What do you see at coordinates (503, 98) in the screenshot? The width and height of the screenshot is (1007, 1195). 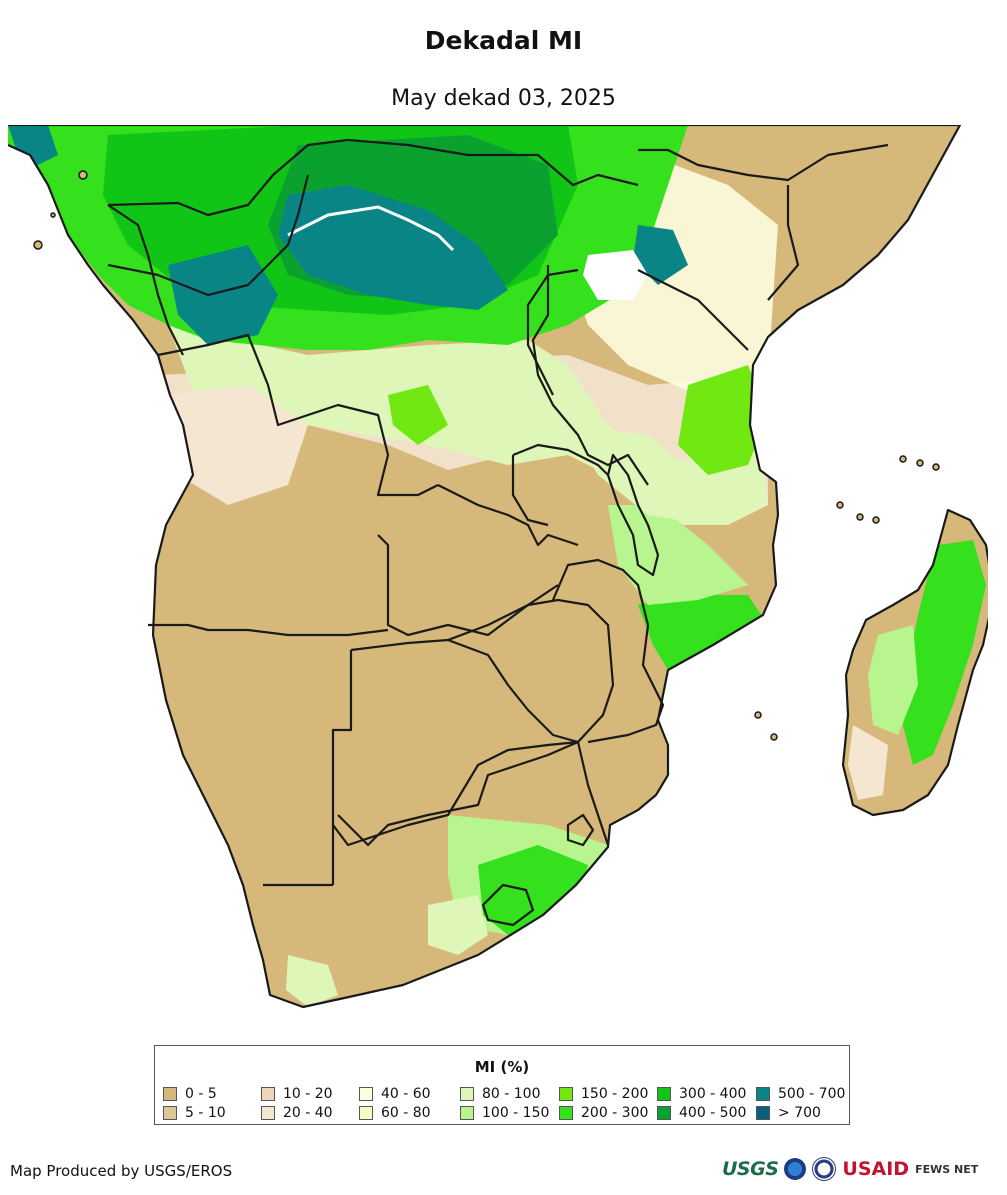 I see `map-subtitle: May dekad 03, 2025` at bounding box center [503, 98].